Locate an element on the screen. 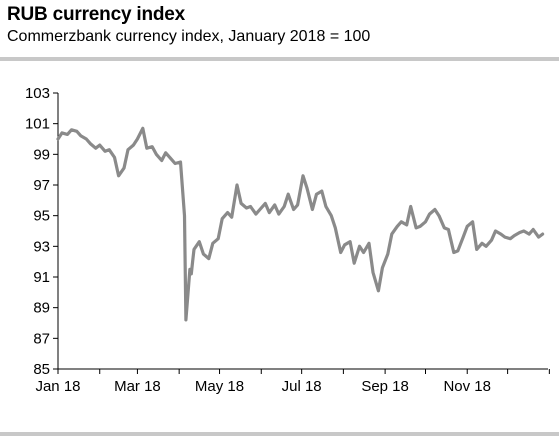 The image size is (559, 438). y-tick-label: 99 is located at coordinates (41, 154).